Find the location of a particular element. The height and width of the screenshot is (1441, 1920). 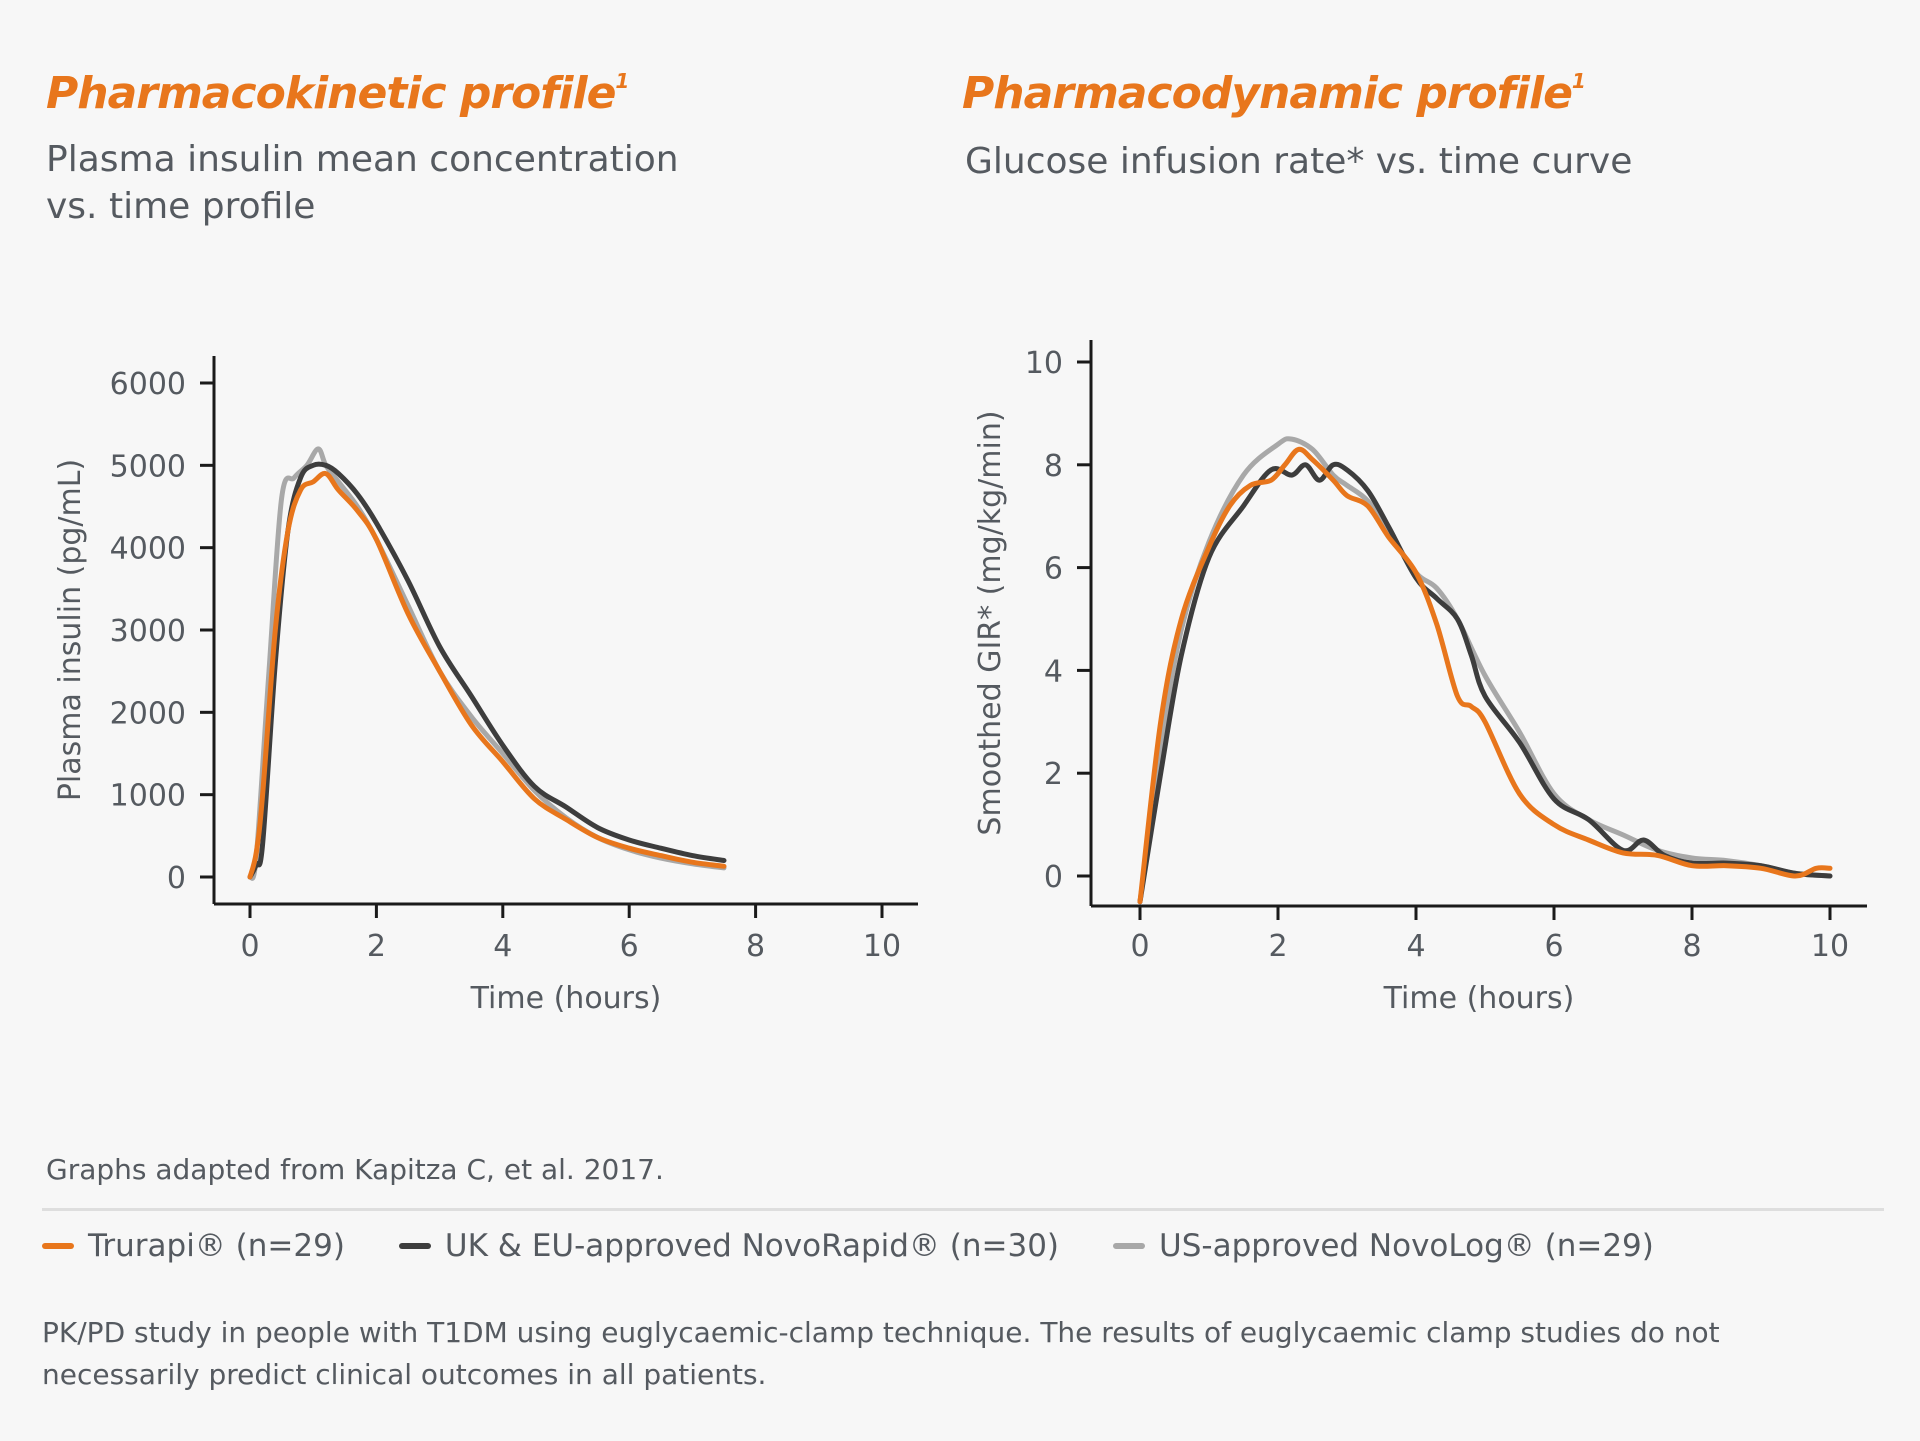

pk-y-tick-label: 5000 is located at coordinates (148, 466).